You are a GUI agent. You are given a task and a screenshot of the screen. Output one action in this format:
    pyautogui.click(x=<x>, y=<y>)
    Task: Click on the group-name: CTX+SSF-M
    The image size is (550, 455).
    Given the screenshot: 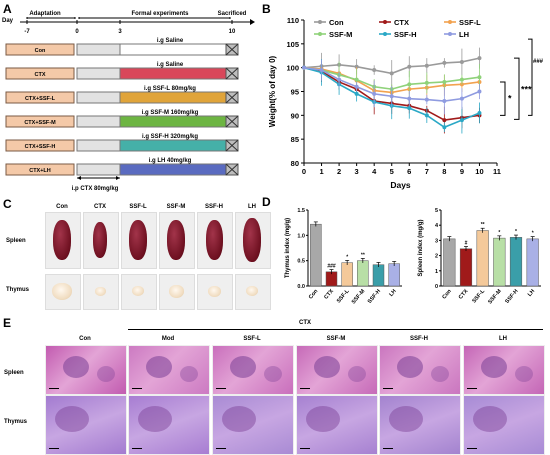 What is the action you would take?
    pyautogui.click(x=40, y=123)
    